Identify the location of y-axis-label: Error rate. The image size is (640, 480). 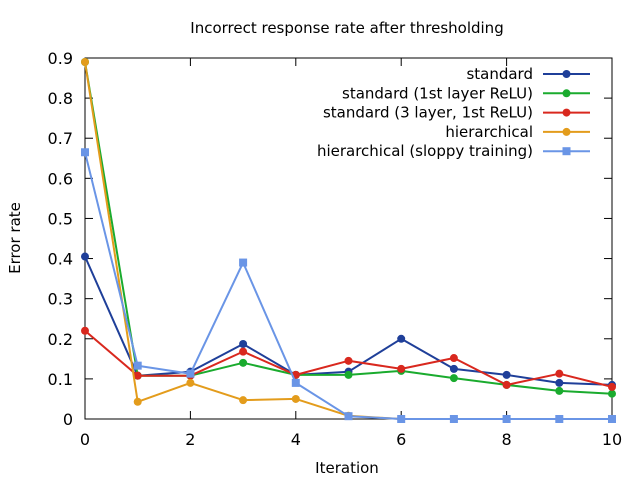
(15, 238).